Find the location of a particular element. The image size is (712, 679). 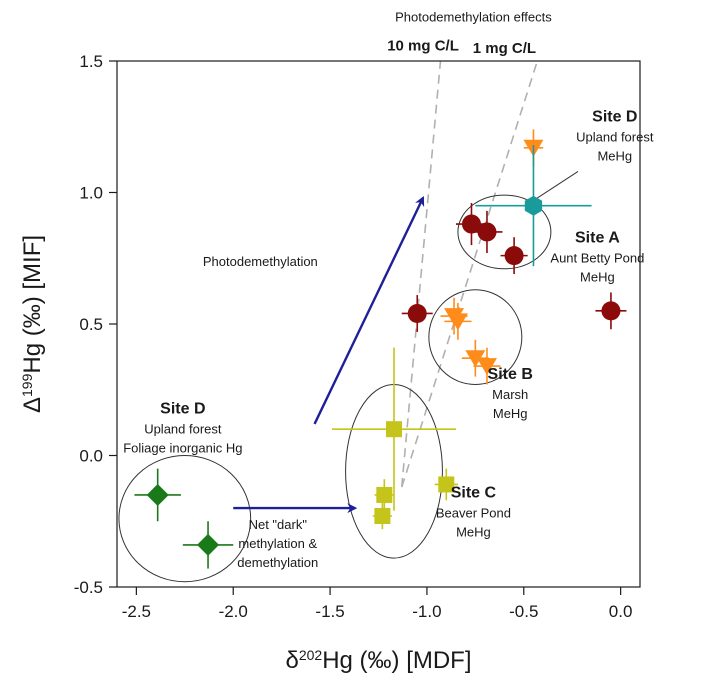

site-label-title: Site A is located at coordinates (597, 237).